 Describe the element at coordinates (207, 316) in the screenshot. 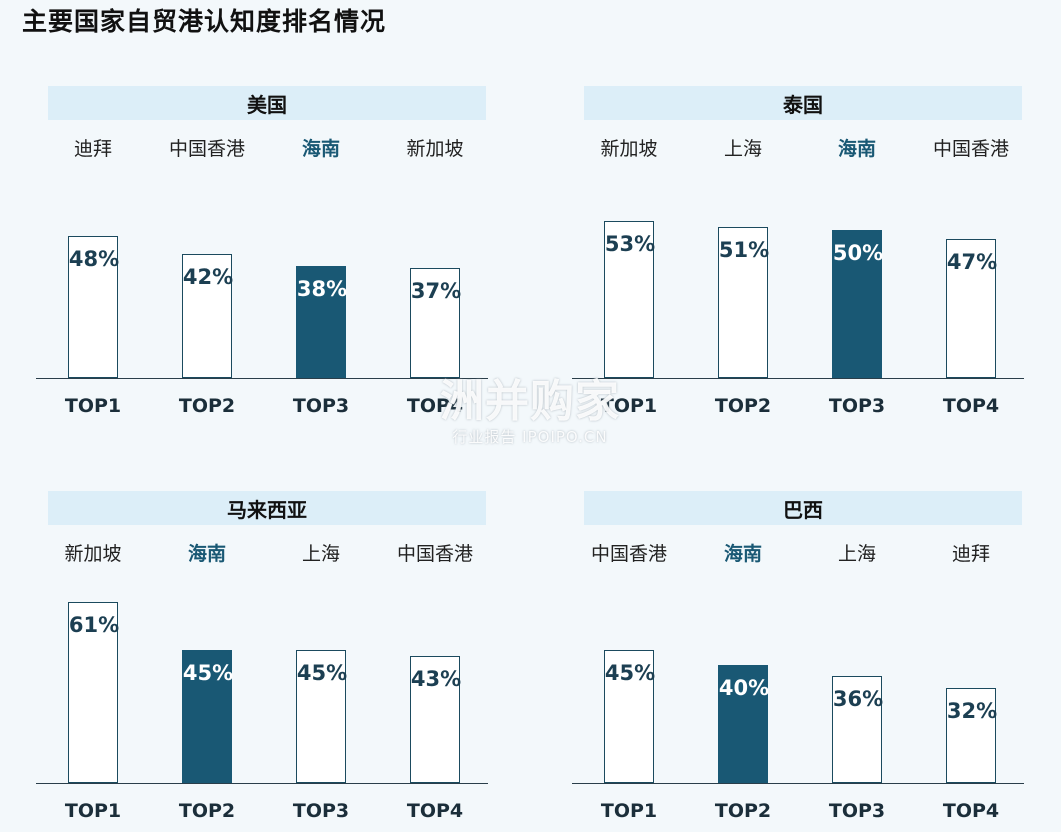

I see `bar: 42%` at that location.